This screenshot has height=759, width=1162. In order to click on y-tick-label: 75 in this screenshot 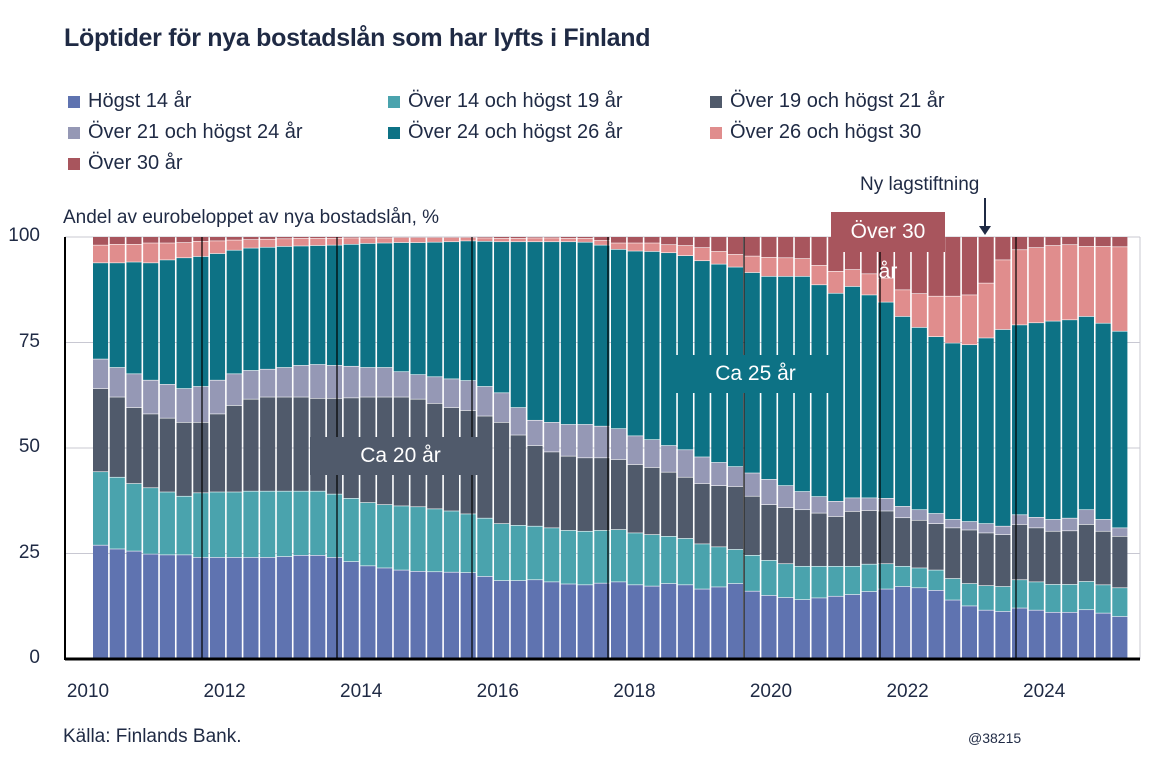, I will do `click(29, 341)`.